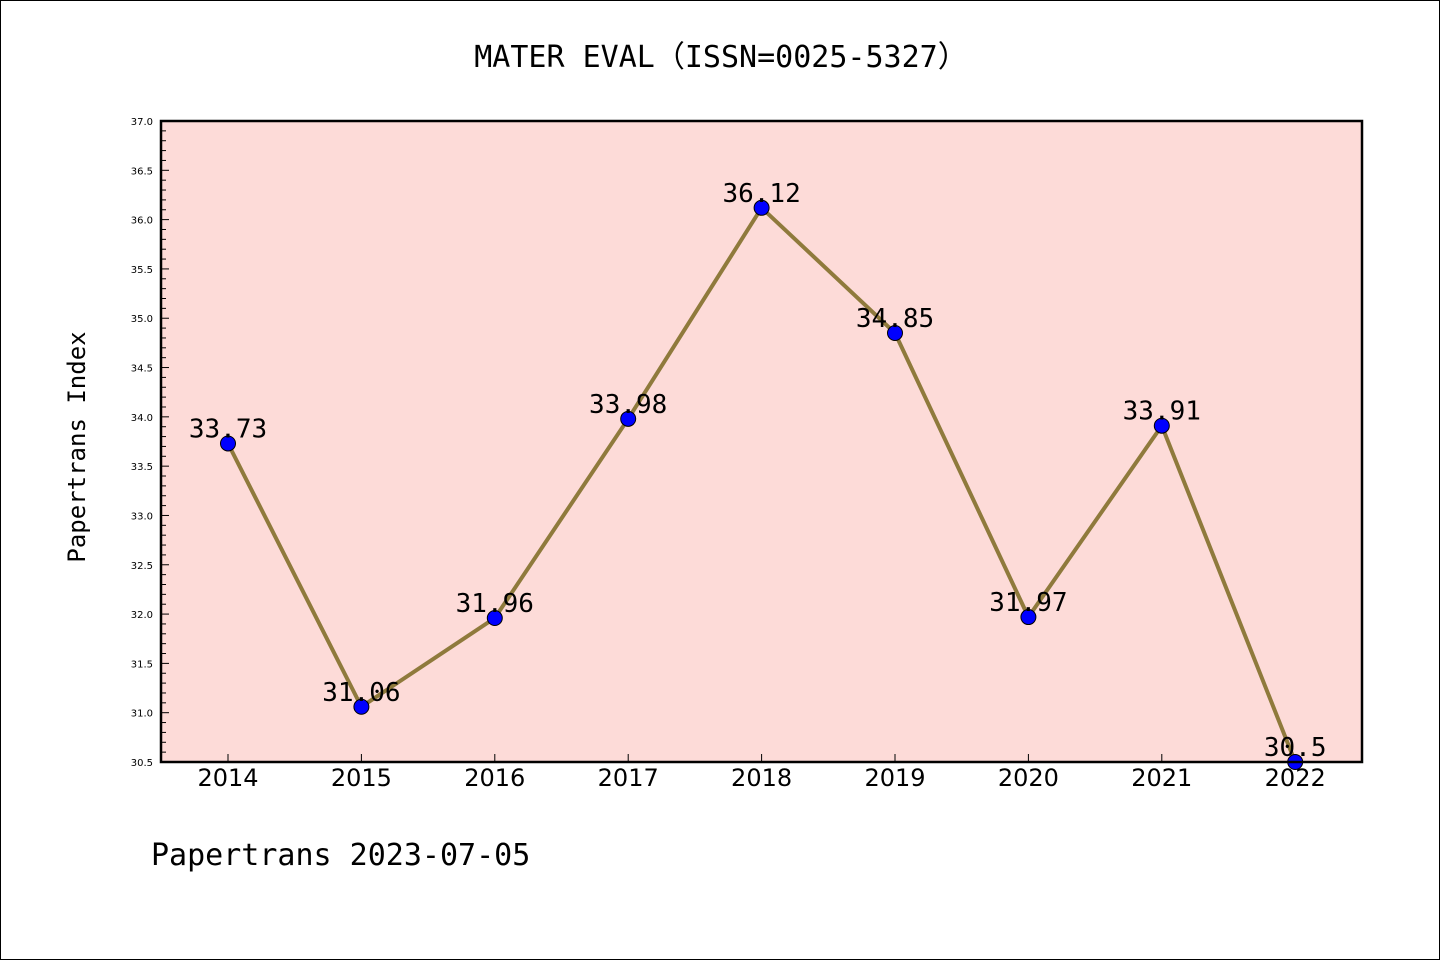 This screenshot has width=1440, height=961. Describe the element at coordinates (142, 516) in the screenshot. I see `y-tick-label: 33.0` at that location.